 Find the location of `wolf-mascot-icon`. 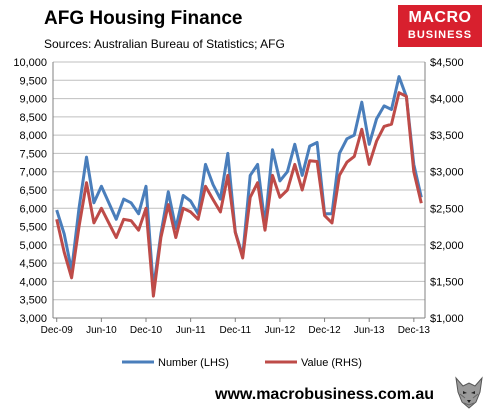

wolf-mascot-icon is located at coordinates (469, 392).